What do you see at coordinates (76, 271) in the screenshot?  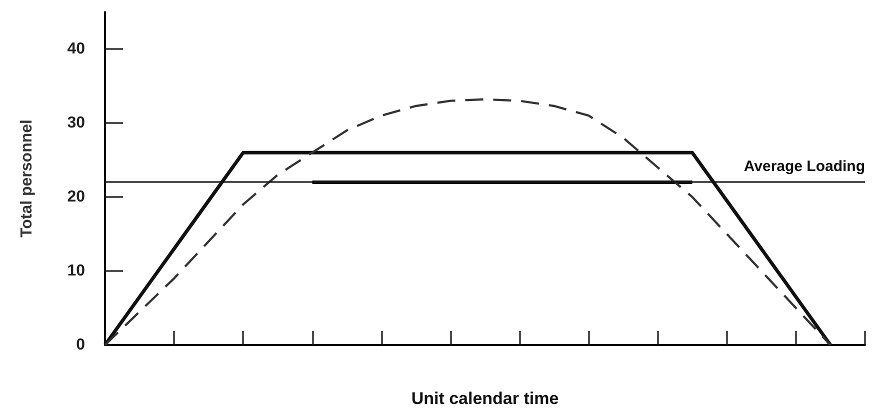 I see `y-tick-label: 10` at bounding box center [76, 271].